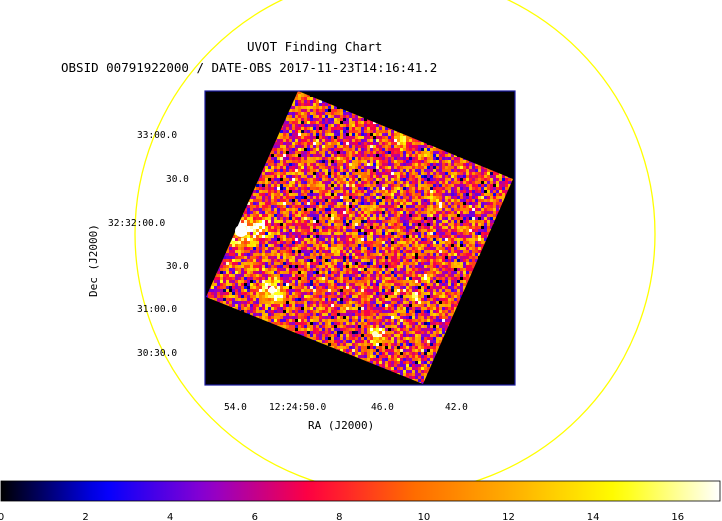 The image size is (722, 521). I want to click on x-axis-label: RA (J2000), so click(341, 425).